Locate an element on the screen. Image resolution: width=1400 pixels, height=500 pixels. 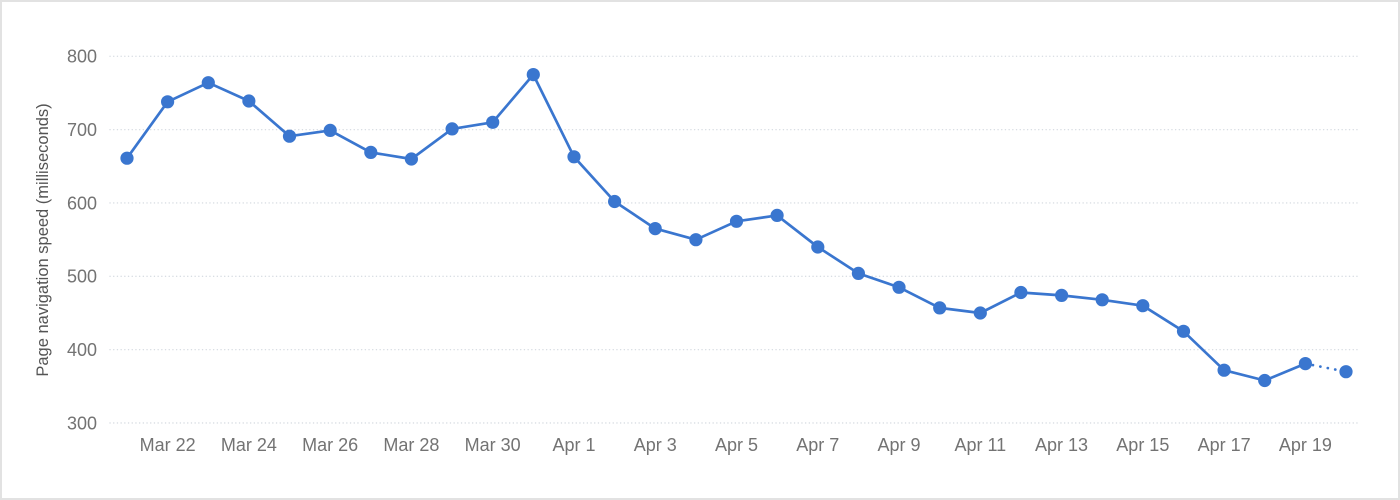
x-tick-label: Mar 22 is located at coordinates (168, 445).